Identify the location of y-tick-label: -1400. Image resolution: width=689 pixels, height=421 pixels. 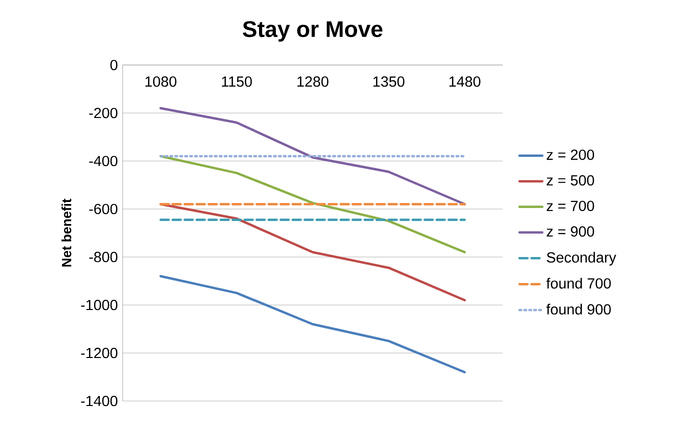
(99, 401).